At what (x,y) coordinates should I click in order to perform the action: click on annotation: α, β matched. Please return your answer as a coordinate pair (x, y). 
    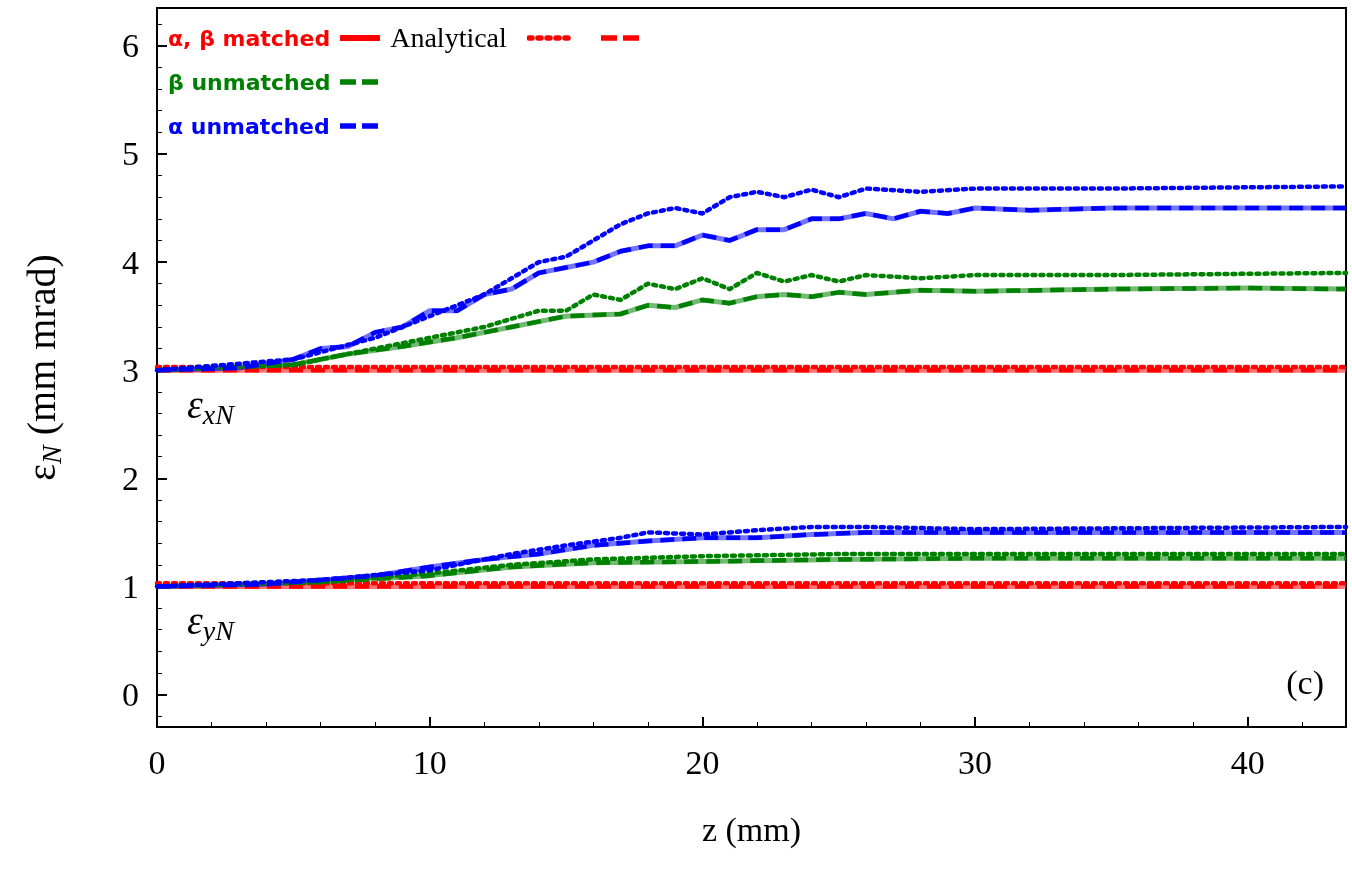
    Looking at the image, I should click on (249, 38).